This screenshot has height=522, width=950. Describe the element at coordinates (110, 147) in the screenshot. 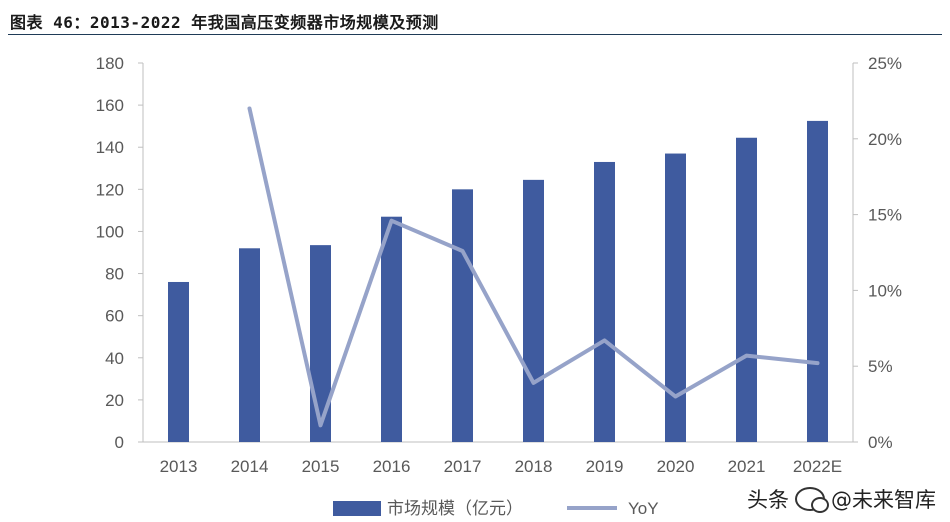

I see `y-left-tick-label: 140` at that location.